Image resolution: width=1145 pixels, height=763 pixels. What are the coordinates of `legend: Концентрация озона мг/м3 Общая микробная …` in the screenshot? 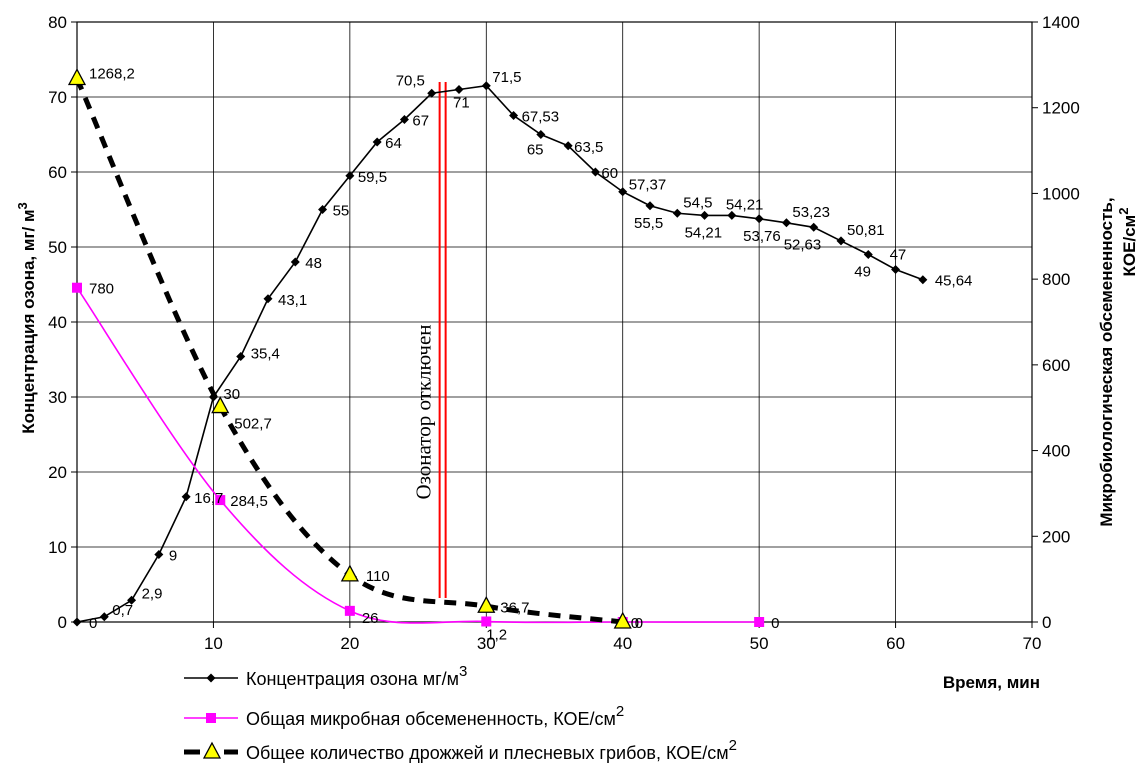 It's located at (460, 713).